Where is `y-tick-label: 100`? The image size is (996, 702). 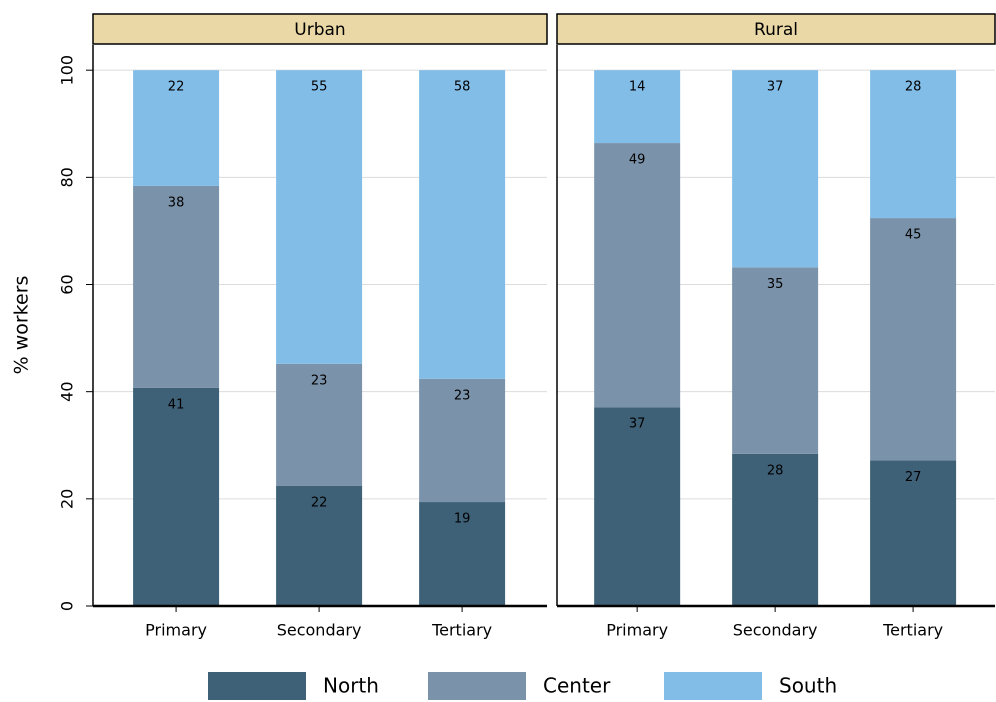 y-tick-label: 100 is located at coordinates (67, 70).